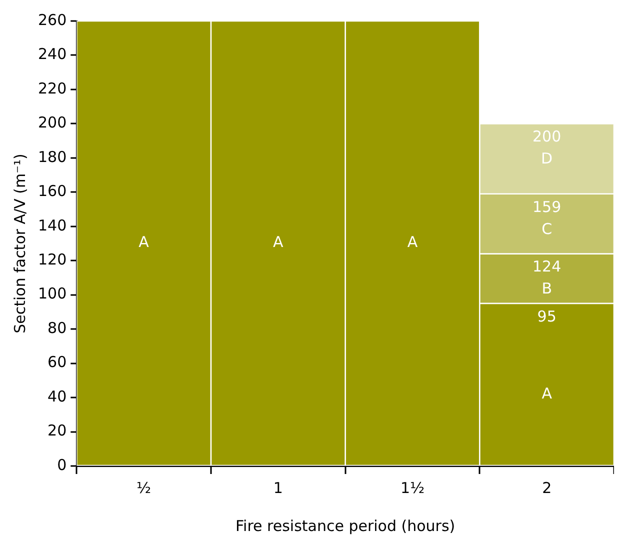 The image size is (622, 548). Describe the element at coordinates (52, 123) in the screenshot. I see `y-tick-label: 200` at that location.